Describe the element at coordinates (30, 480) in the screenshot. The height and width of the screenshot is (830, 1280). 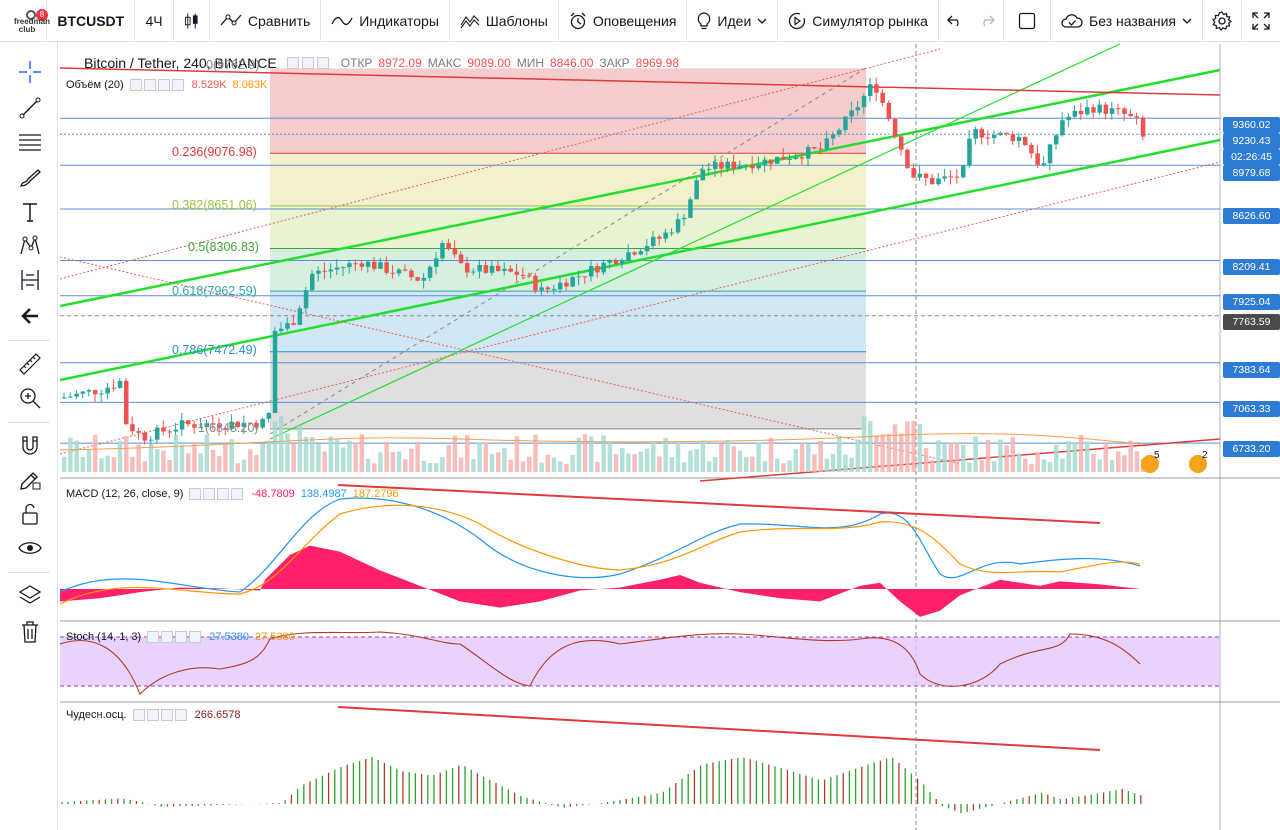
I see `stay-drawing-tool` at that location.